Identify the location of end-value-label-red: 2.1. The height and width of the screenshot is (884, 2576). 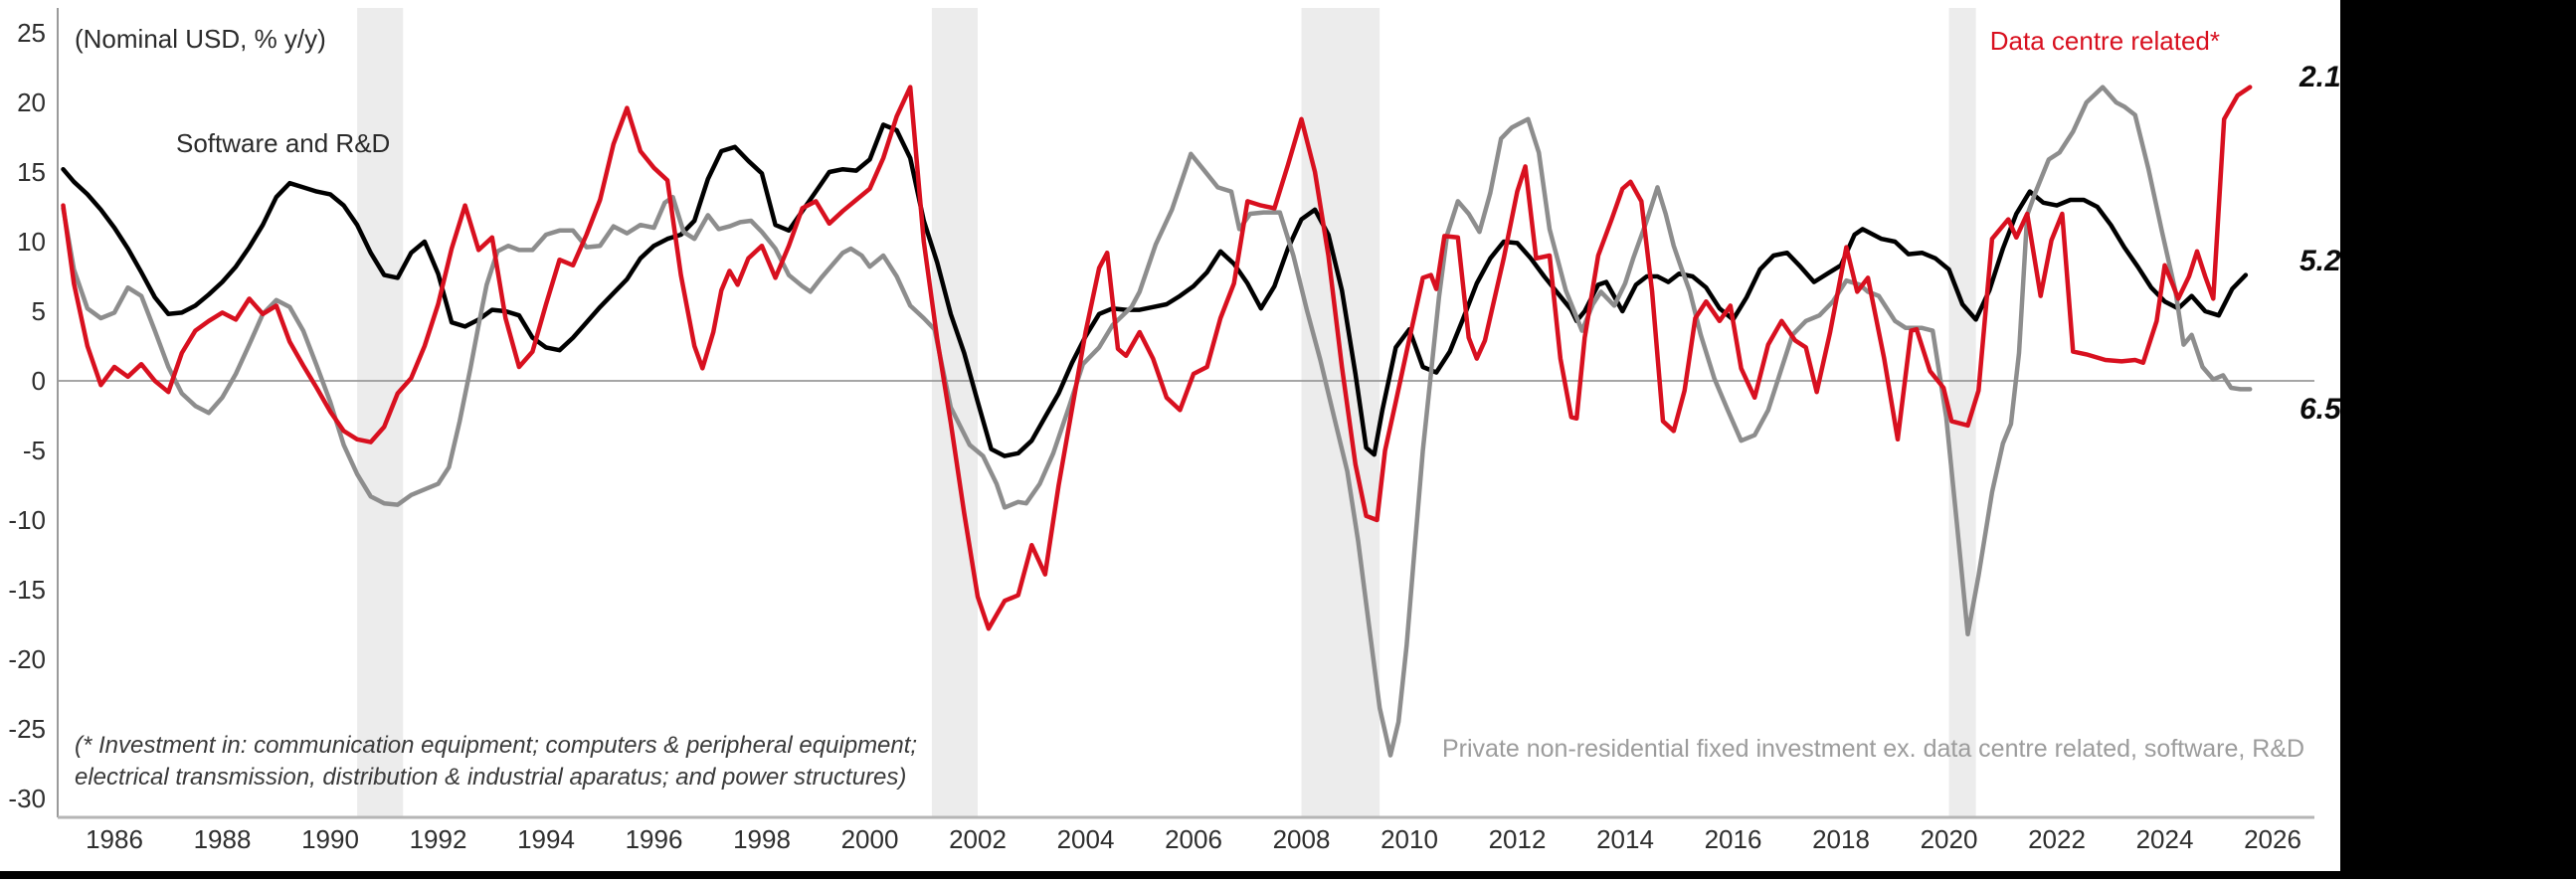
(2320, 77).